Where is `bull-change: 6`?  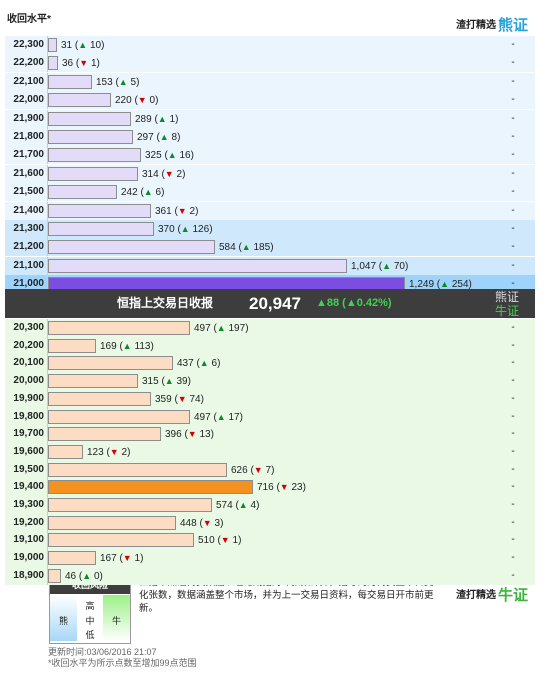
bull-change: 6 is located at coordinates (214, 363).